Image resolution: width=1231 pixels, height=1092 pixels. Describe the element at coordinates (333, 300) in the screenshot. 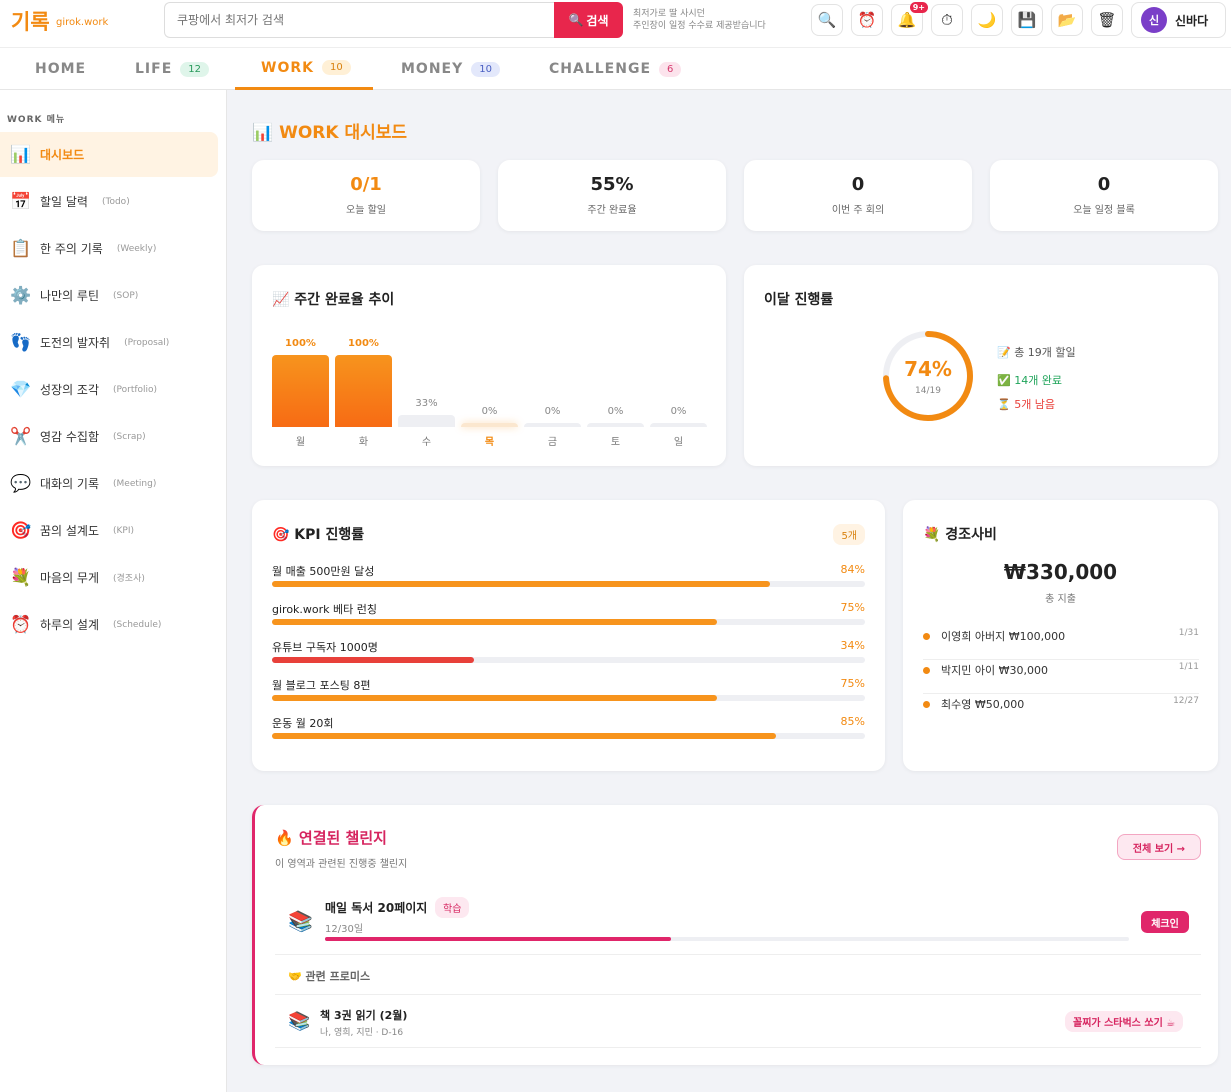

I see `weekly-chart-title: 📈 주간 완료율 추이` at that location.